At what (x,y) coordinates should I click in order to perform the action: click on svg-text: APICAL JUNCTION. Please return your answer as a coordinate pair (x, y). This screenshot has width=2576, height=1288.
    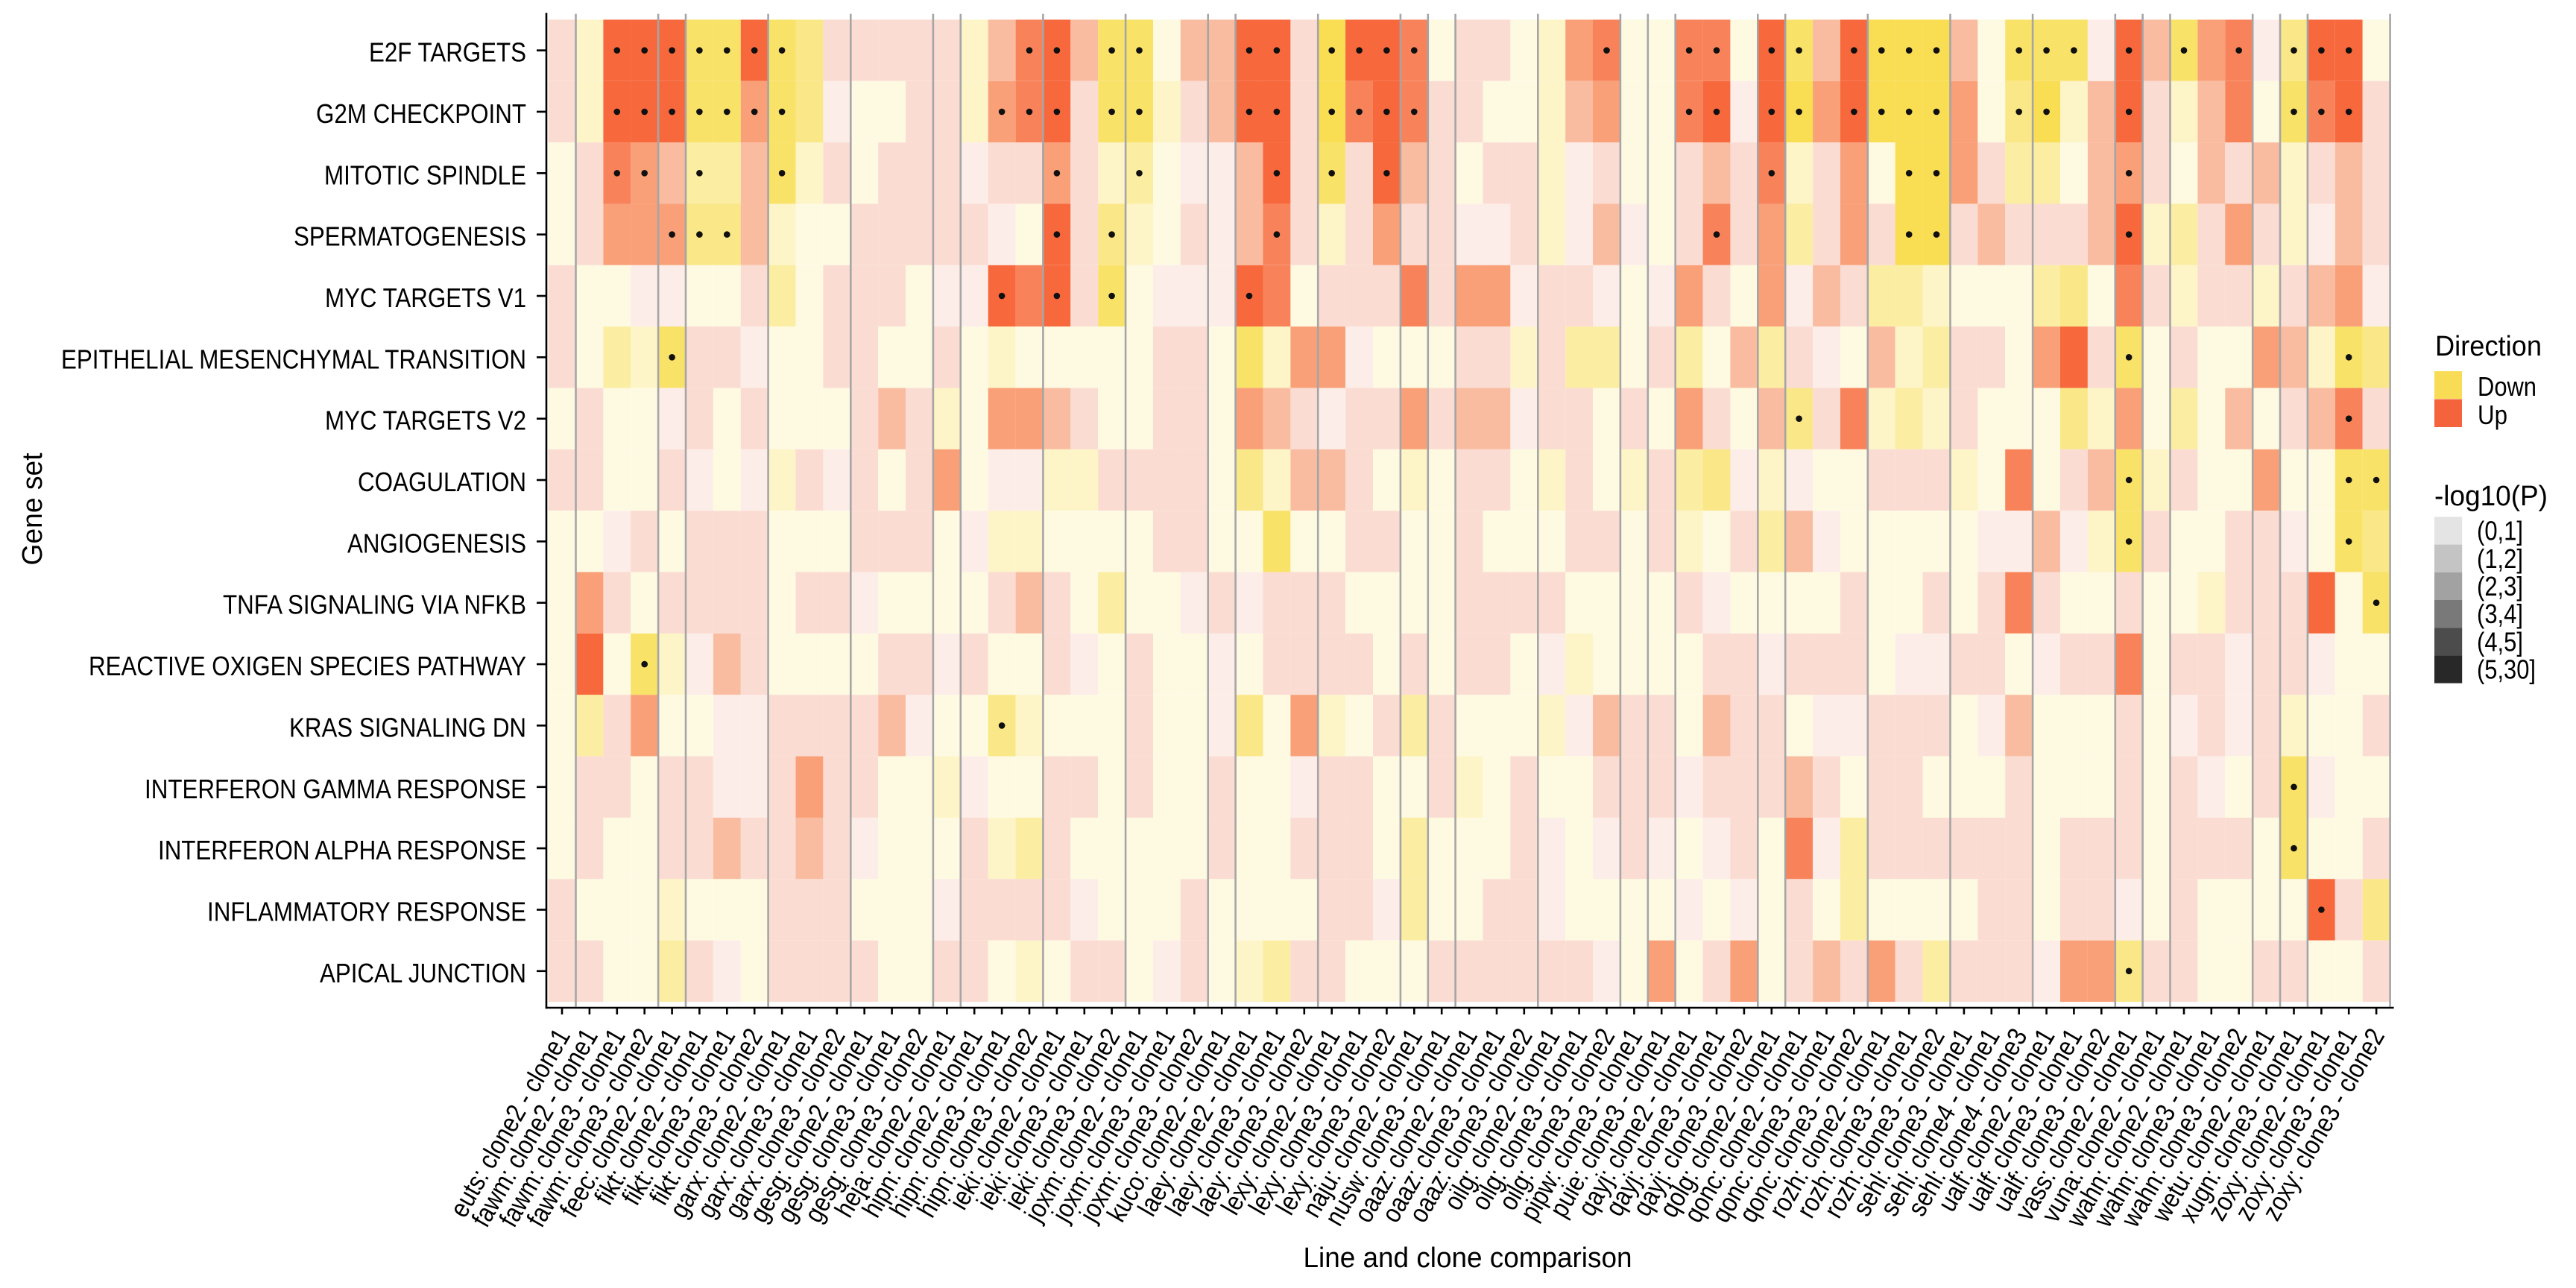
    Looking at the image, I should click on (423, 973).